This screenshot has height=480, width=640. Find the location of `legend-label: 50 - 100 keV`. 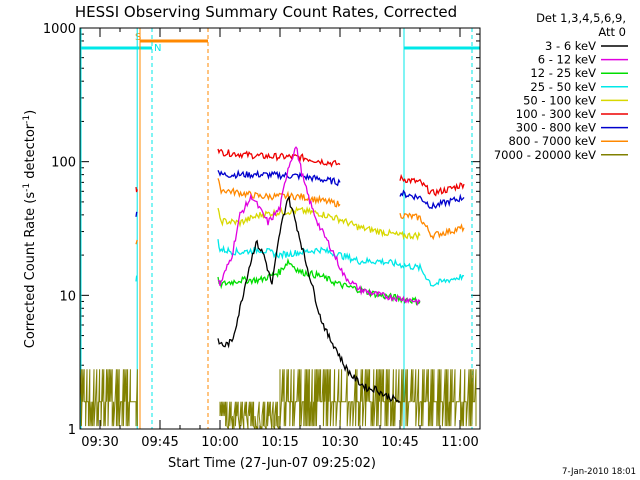

legend-label: 50 - 100 keV is located at coordinates (559, 100).